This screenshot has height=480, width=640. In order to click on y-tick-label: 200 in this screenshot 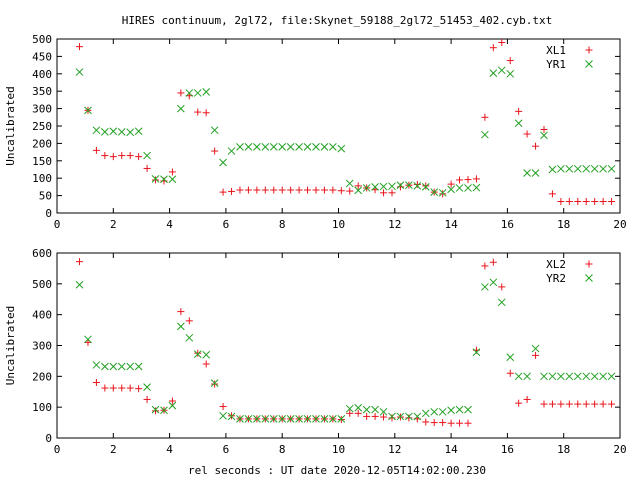, I will do `click(42, 376)`.